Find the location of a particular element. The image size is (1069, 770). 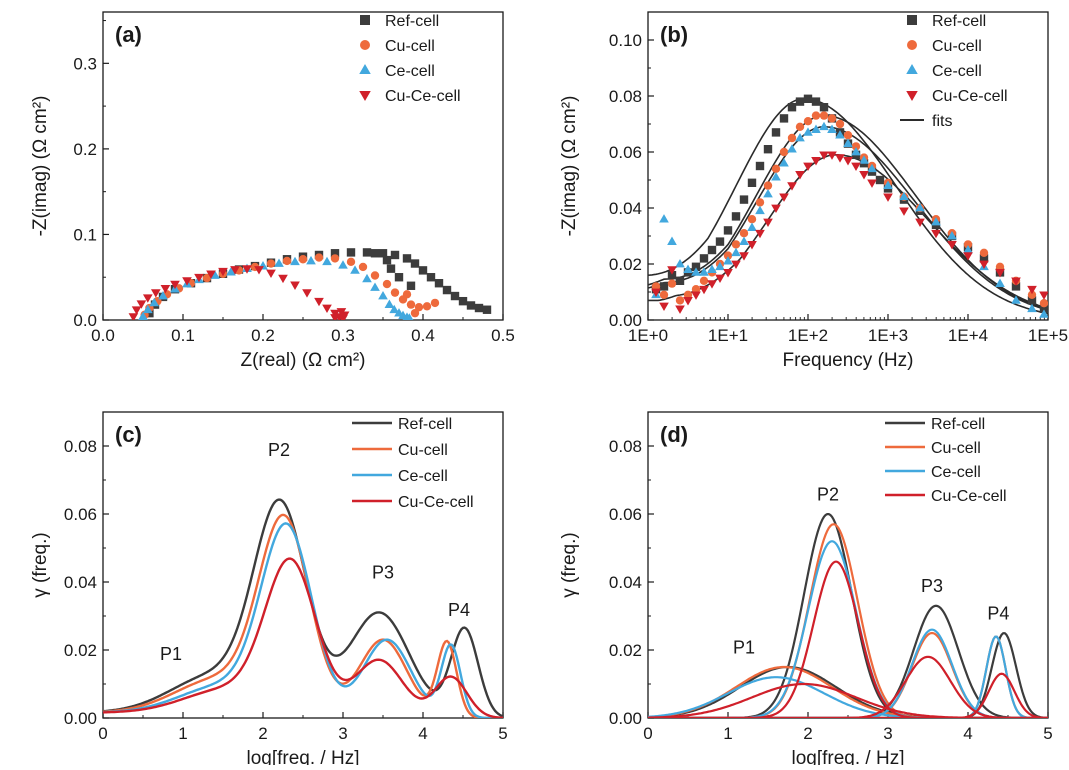

x-tick-label: 1 is located at coordinates (727, 733).